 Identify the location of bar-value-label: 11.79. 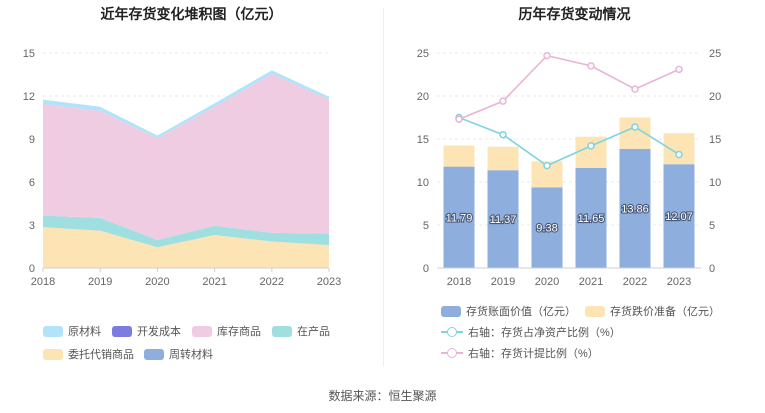
(459, 218).